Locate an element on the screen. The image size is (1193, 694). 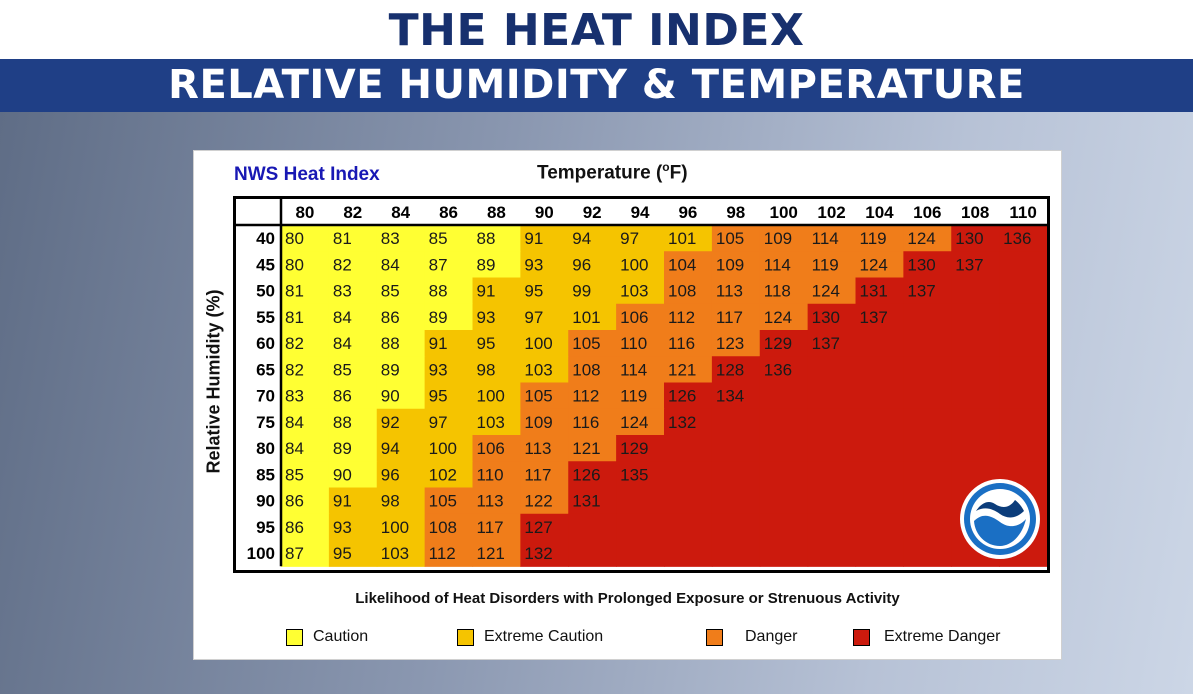
heatmap-value-label: 102 is located at coordinates (443, 474).